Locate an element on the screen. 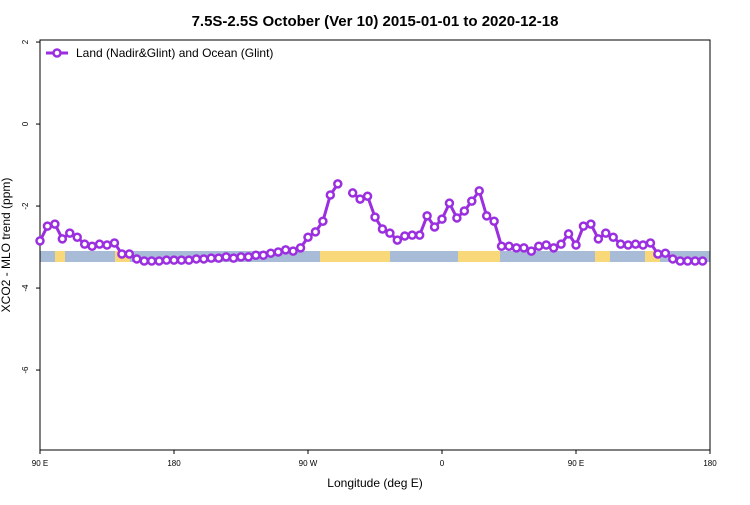 This screenshot has width=750, height=505. x-axis-label: Longitude (deg E) is located at coordinates (374, 483).